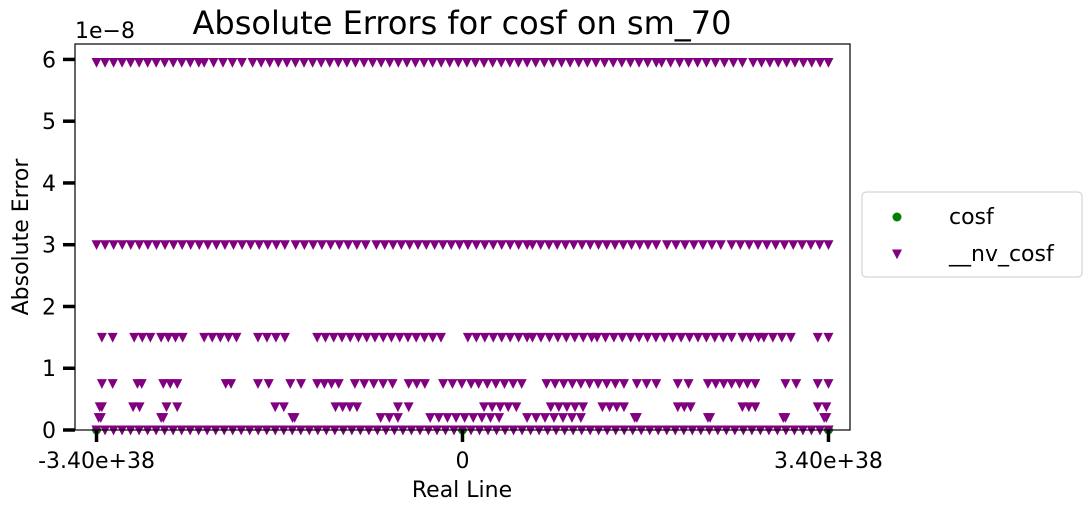  What do you see at coordinates (897, 217) in the screenshot?
I see `legend-marker-cosf` at bounding box center [897, 217].